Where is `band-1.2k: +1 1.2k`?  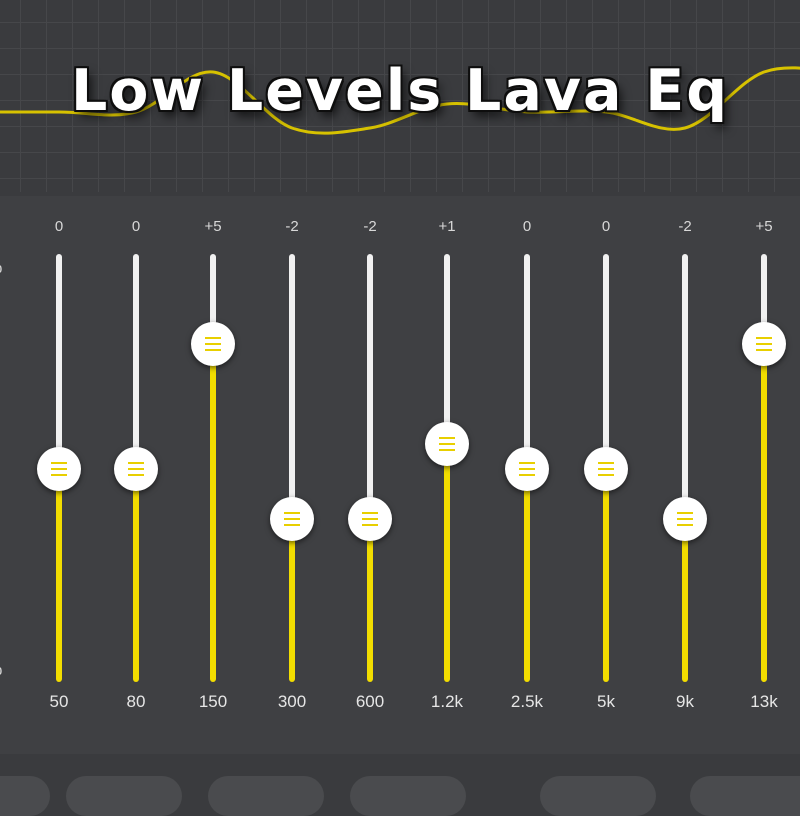
band-1.2k: +1 1.2k is located at coordinates (447, 475).